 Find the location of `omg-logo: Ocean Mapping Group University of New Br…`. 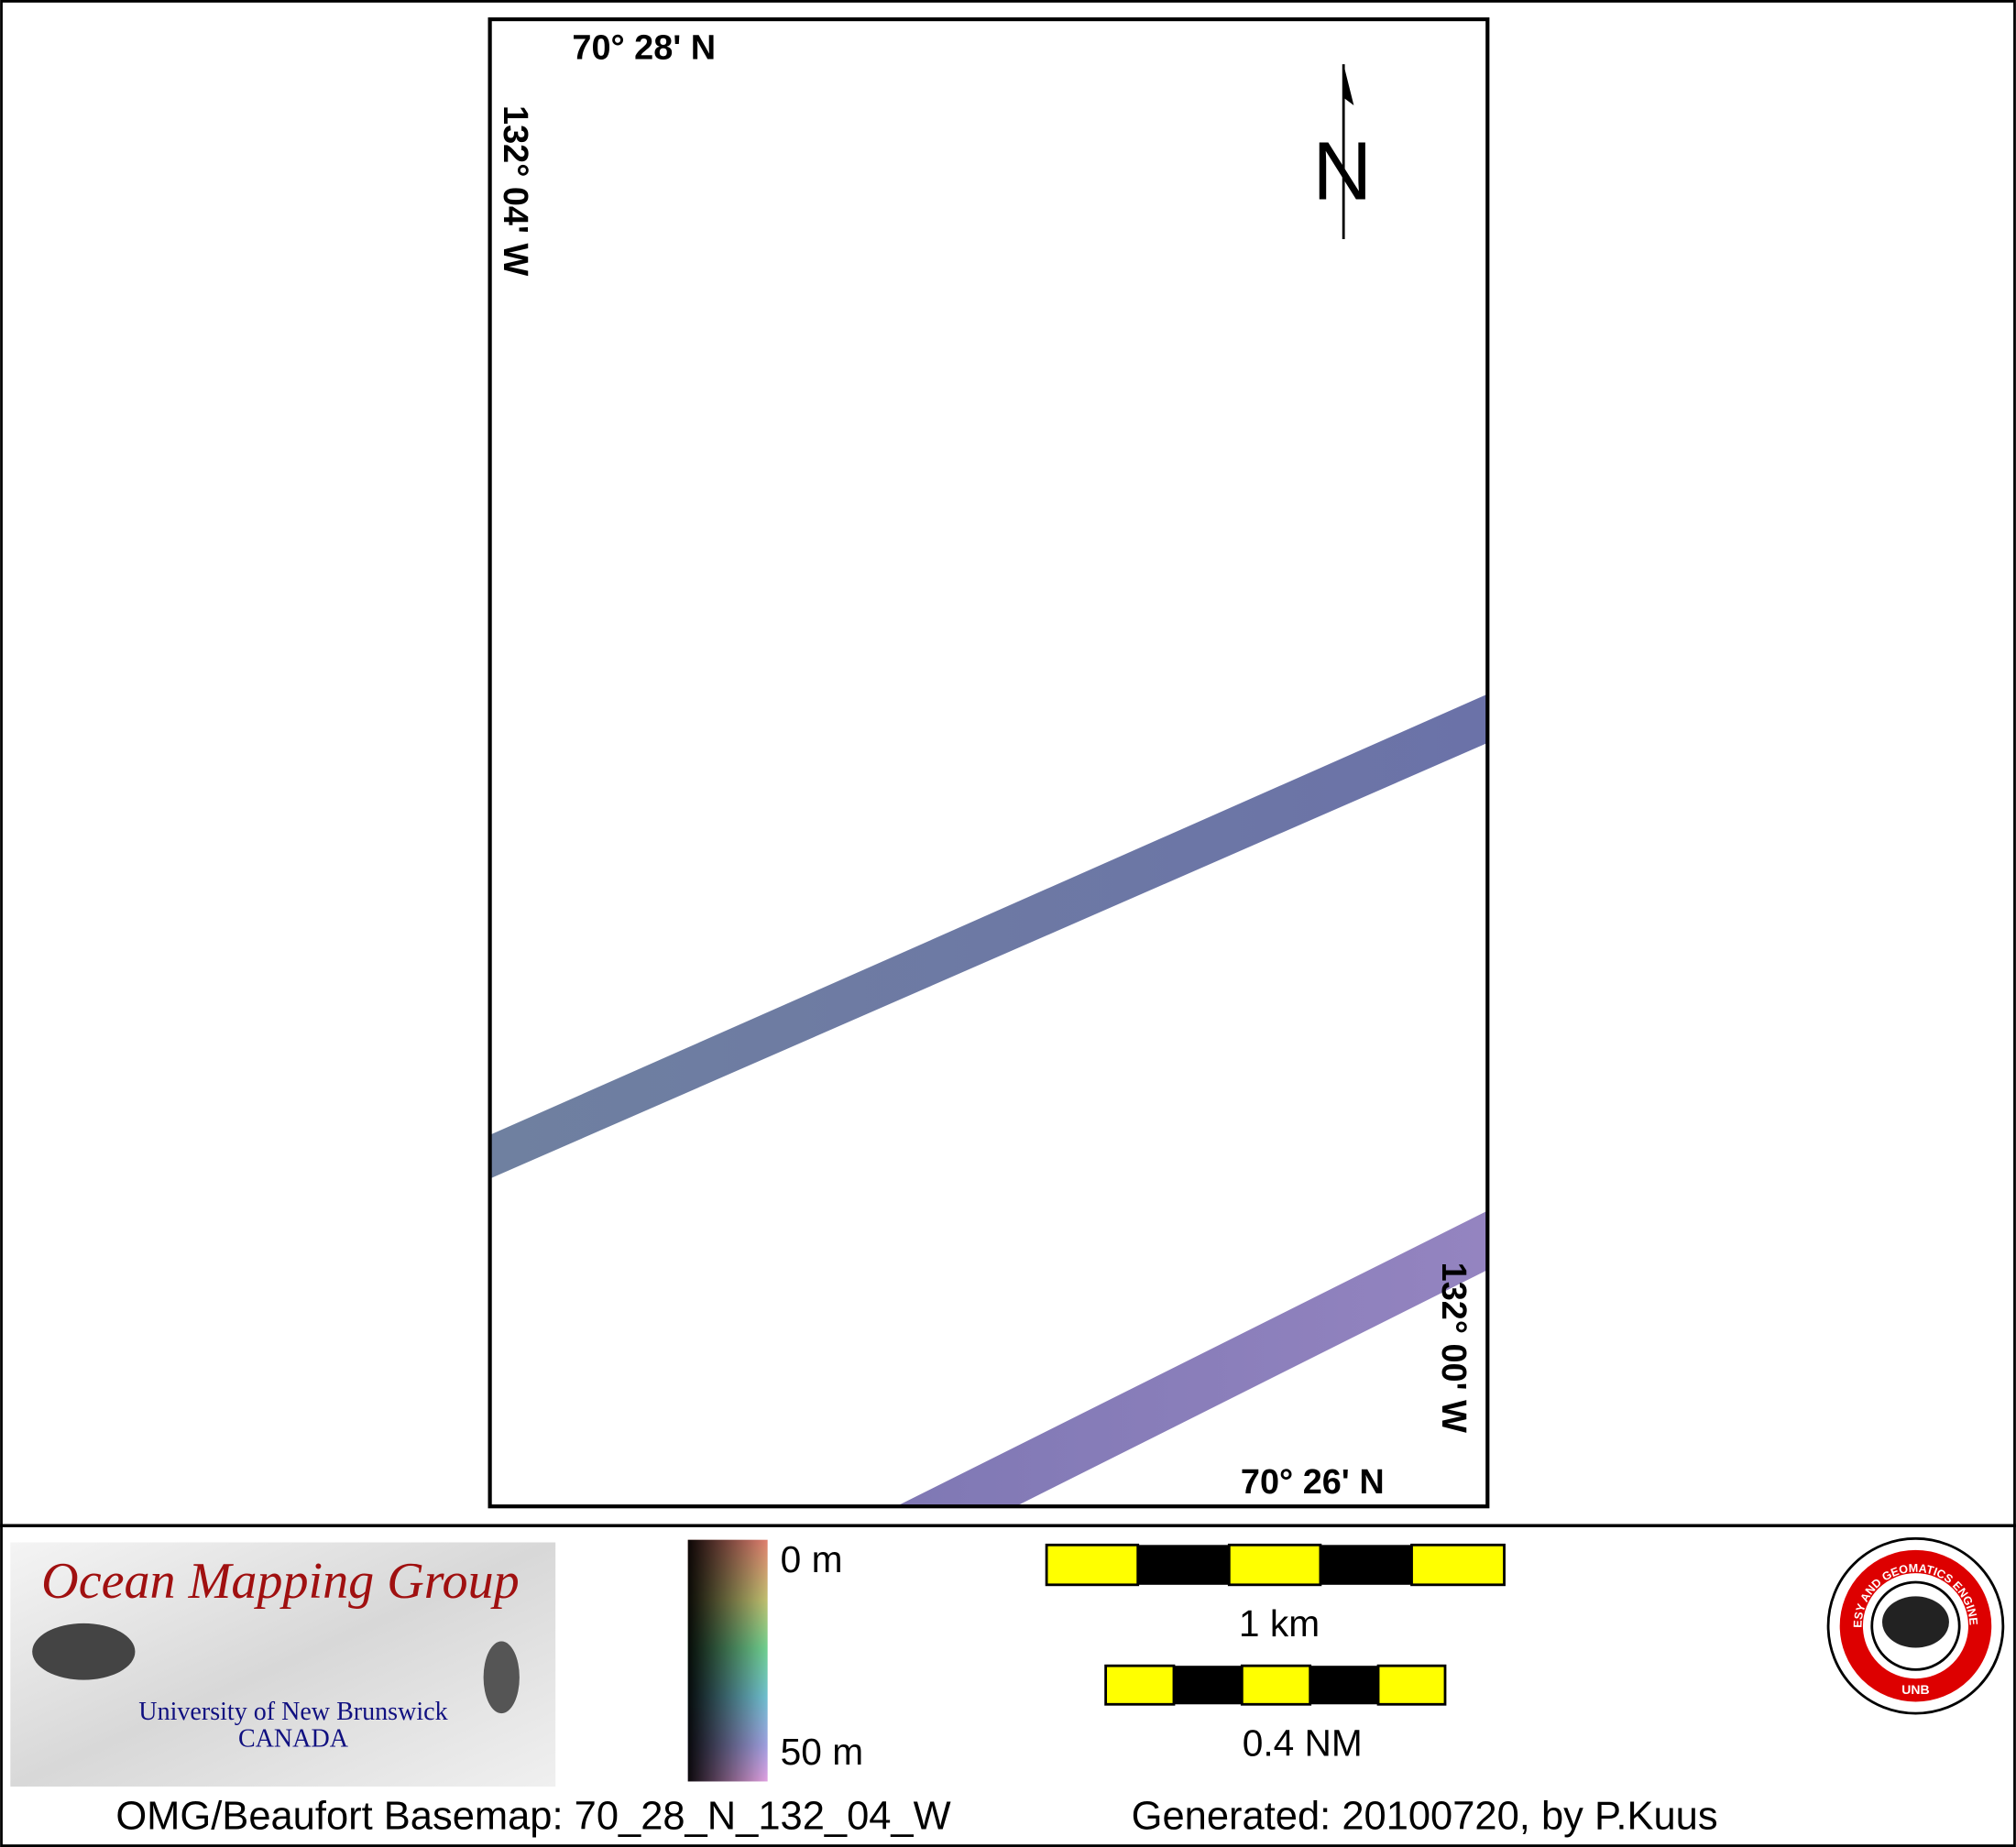

omg-logo: Ocean Mapping Group University of New Br… is located at coordinates (283, 1664).